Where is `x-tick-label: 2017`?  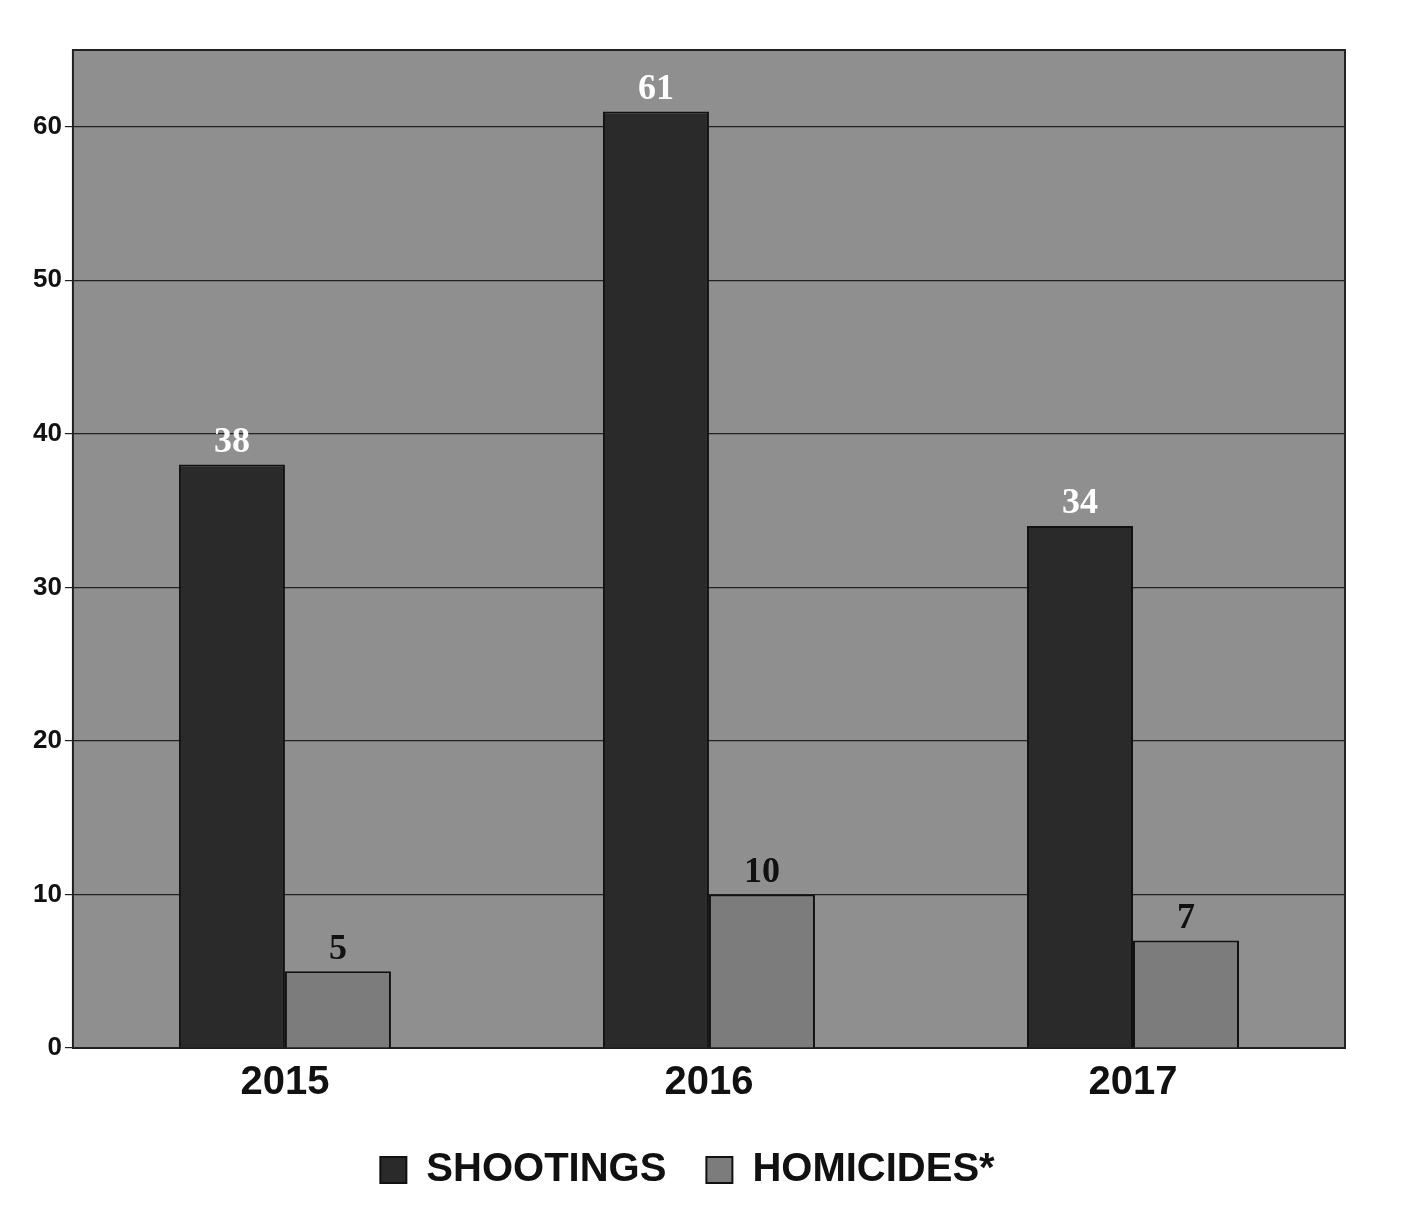 x-tick-label: 2017 is located at coordinates (1133, 1080).